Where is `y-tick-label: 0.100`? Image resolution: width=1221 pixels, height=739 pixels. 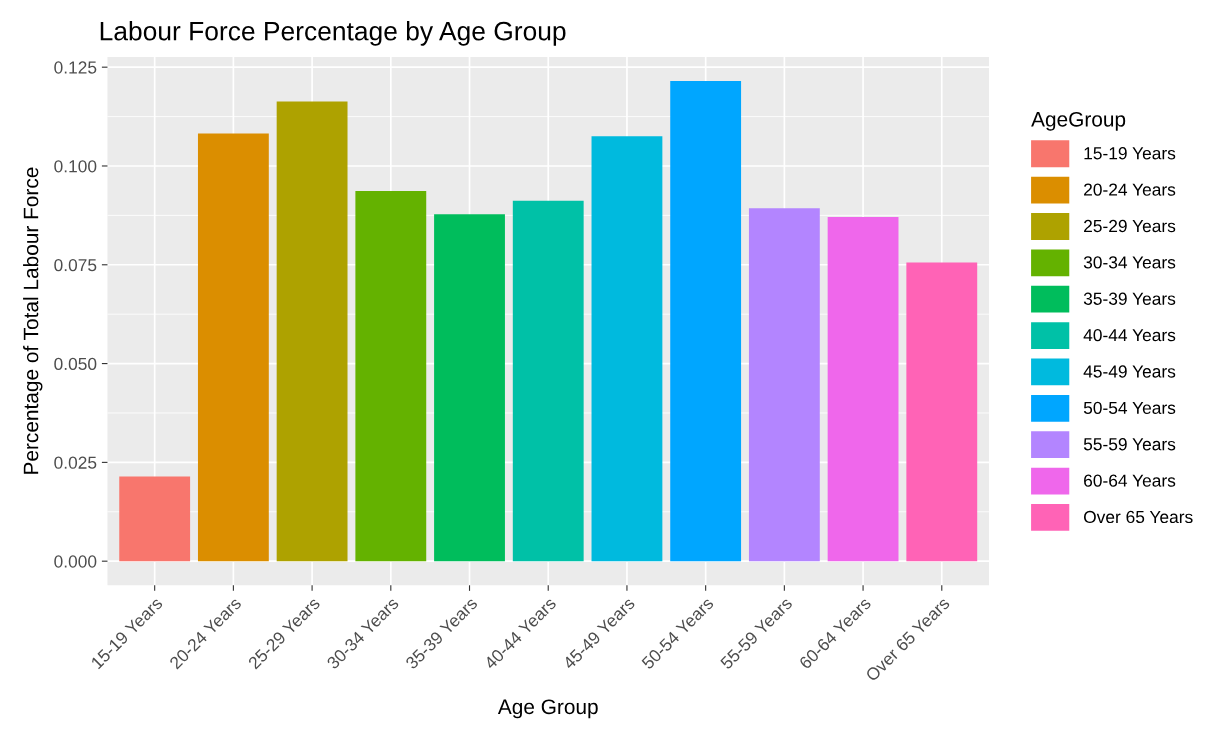 y-tick-label: 0.100 is located at coordinates (75, 166).